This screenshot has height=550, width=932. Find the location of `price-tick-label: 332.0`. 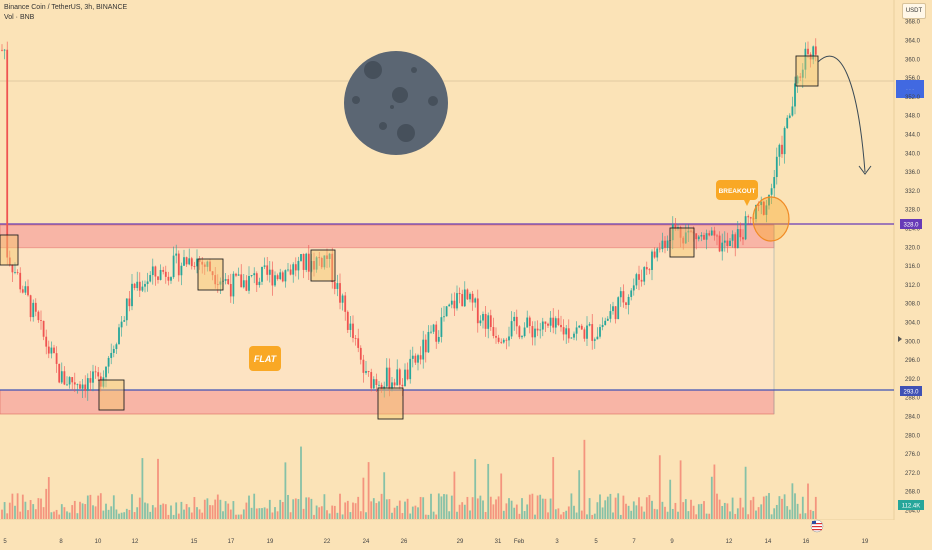

price-tick-label: 332.0 is located at coordinates (913, 192).